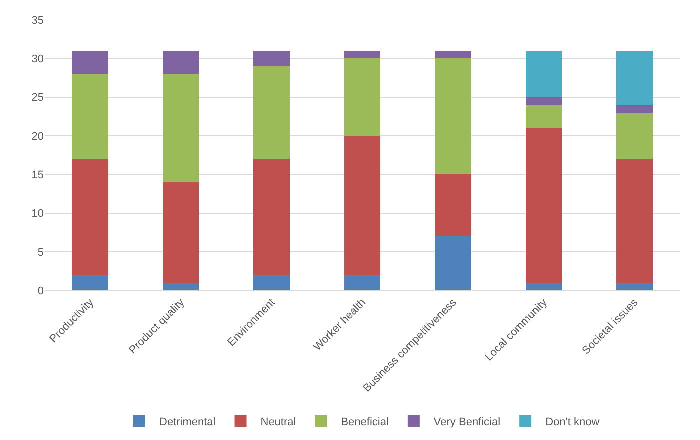 Image resolution: width=700 pixels, height=440 pixels. I want to click on legend-label: Beneficial, so click(365, 422).